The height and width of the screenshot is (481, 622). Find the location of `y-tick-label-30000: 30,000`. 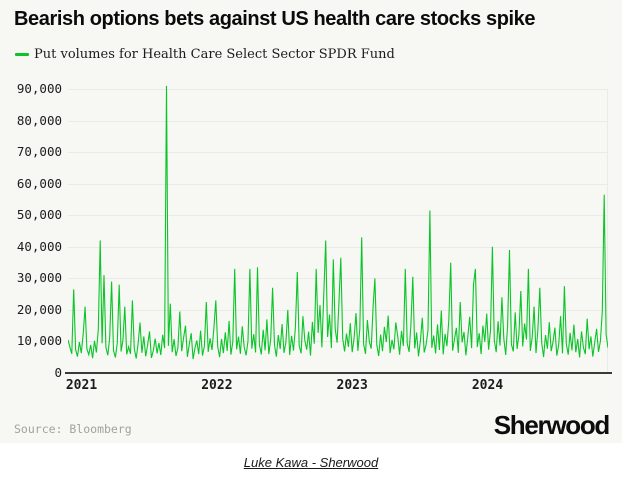

y-tick-label-30000: 30,000 is located at coordinates (39, 278).